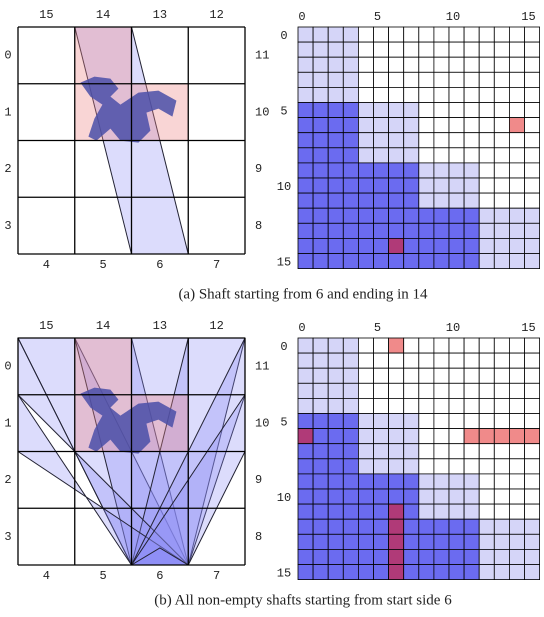 The width and height of the screenshot is (544, 617). Describe the element at coordinates (216, 15) in the screenshot. I see `side-label: 12` at that location.